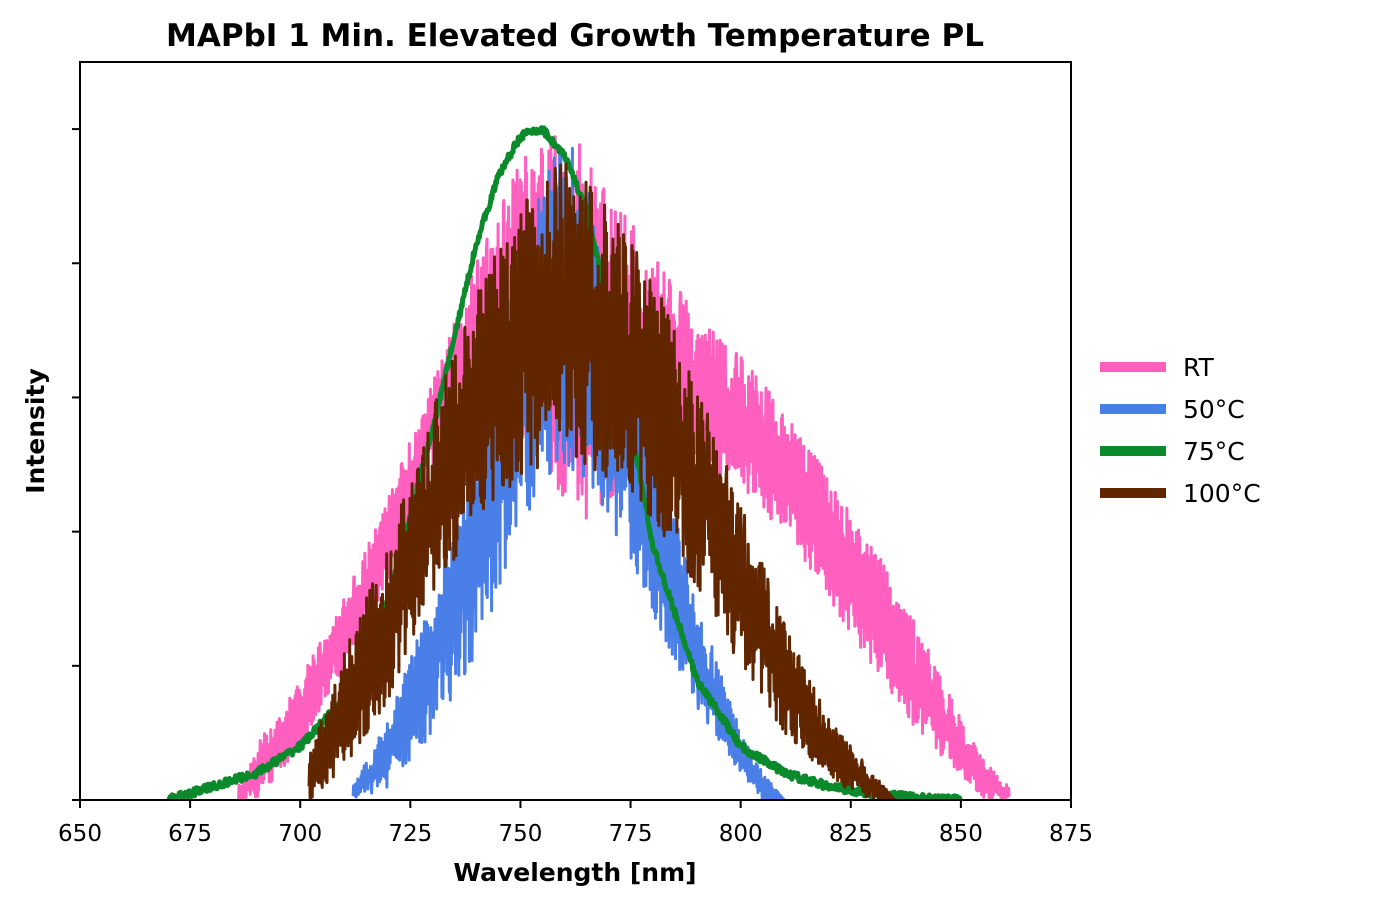 Image resolution: width=1384 pixels, height=908 pixels. Describe the element at coordinates (1199, 367) in the screenshot. I see `legend-label: RT` at that location.